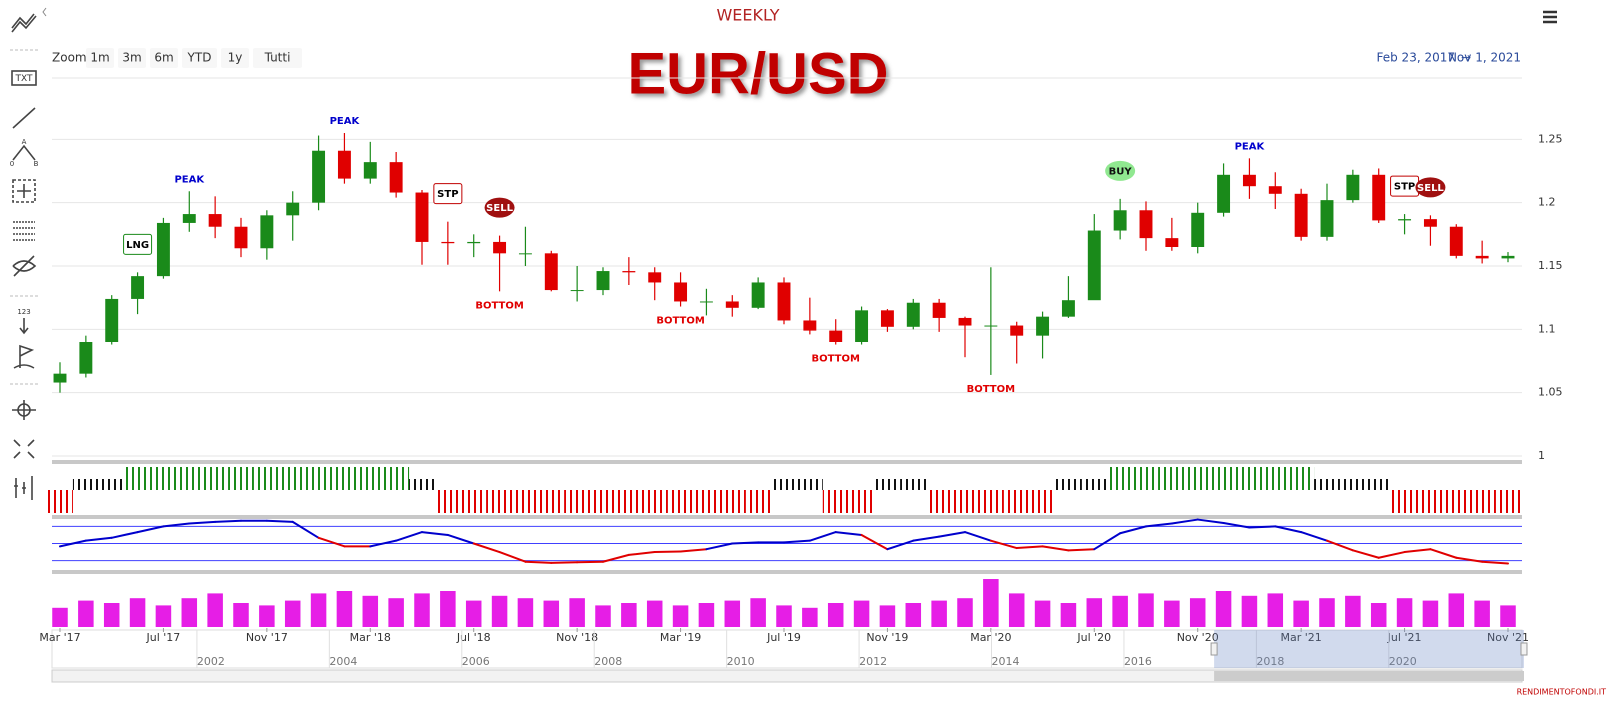 Image resolution: width=1616 pixels, height=720 pixels. Describe the element at coordinates (476, 661) in the screenshot. I see `navigator-label: 2006` at that location.